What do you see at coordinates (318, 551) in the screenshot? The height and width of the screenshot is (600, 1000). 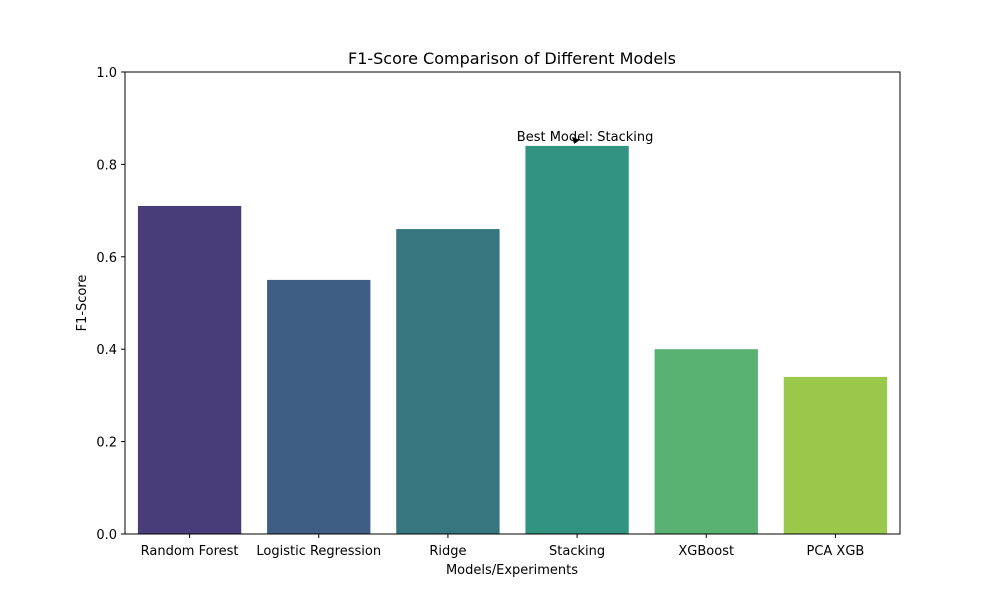 I see `x-tick-label: Logistic Regression` at bounding box center [318, 551].